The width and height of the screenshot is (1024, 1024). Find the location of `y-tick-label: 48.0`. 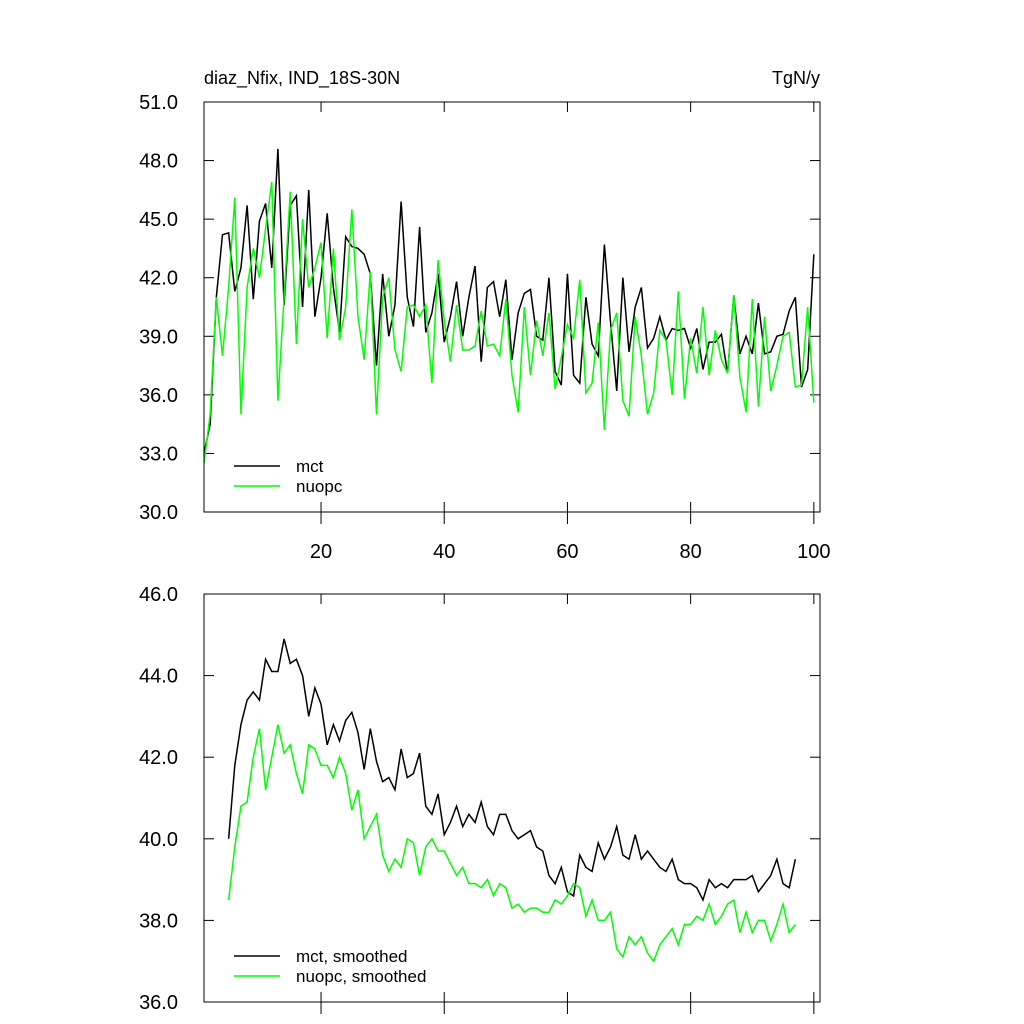

y-tick-label: 48.0 is located at coordinates (158, 162).